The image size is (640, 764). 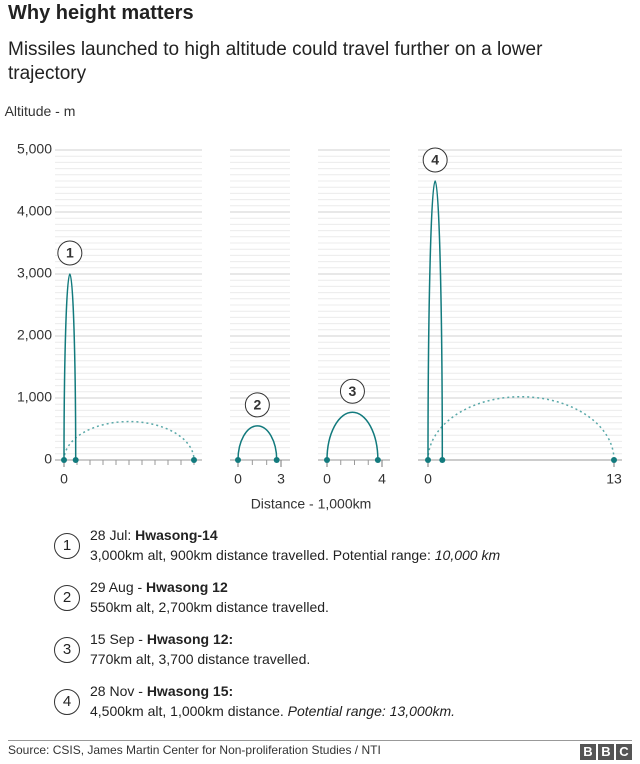 I want to click on y-tick-label: 5,000, so click(x=34, y=149).